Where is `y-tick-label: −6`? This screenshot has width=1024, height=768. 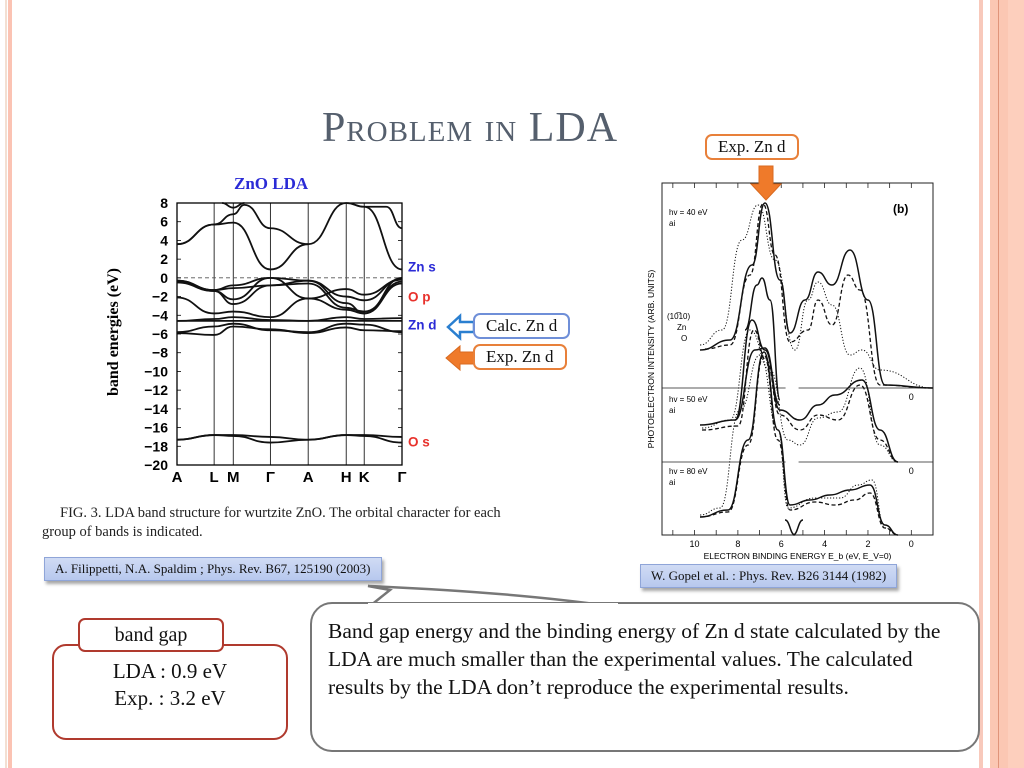
y-tick-label: −6 is located at coordinates (160, 334).